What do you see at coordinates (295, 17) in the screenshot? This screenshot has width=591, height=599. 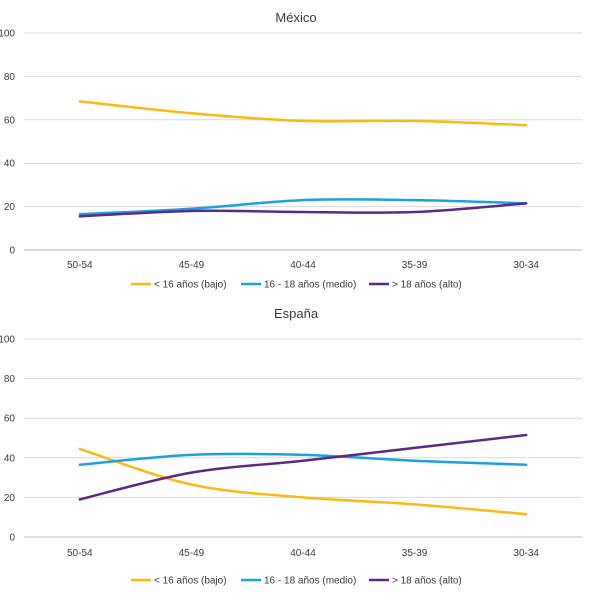 I see `chart-title: México` at bounding box center [295, 17].